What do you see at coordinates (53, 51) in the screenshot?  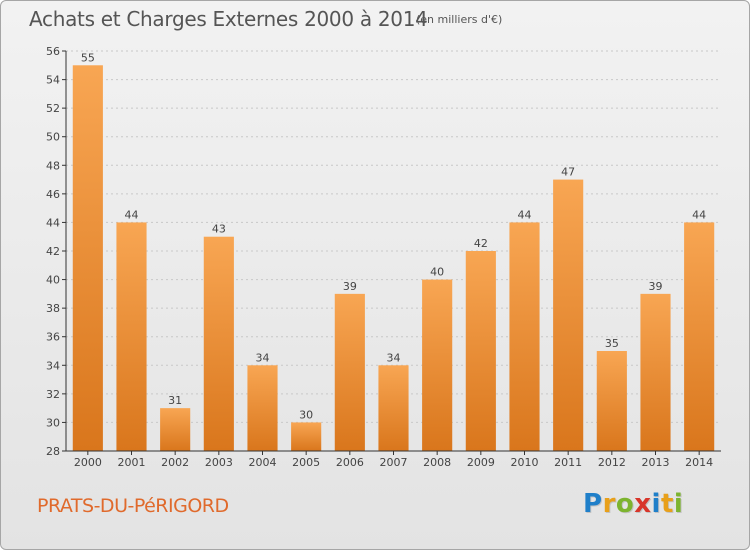 I see `y-tick-label: 56` at bounding box center [53, 51].